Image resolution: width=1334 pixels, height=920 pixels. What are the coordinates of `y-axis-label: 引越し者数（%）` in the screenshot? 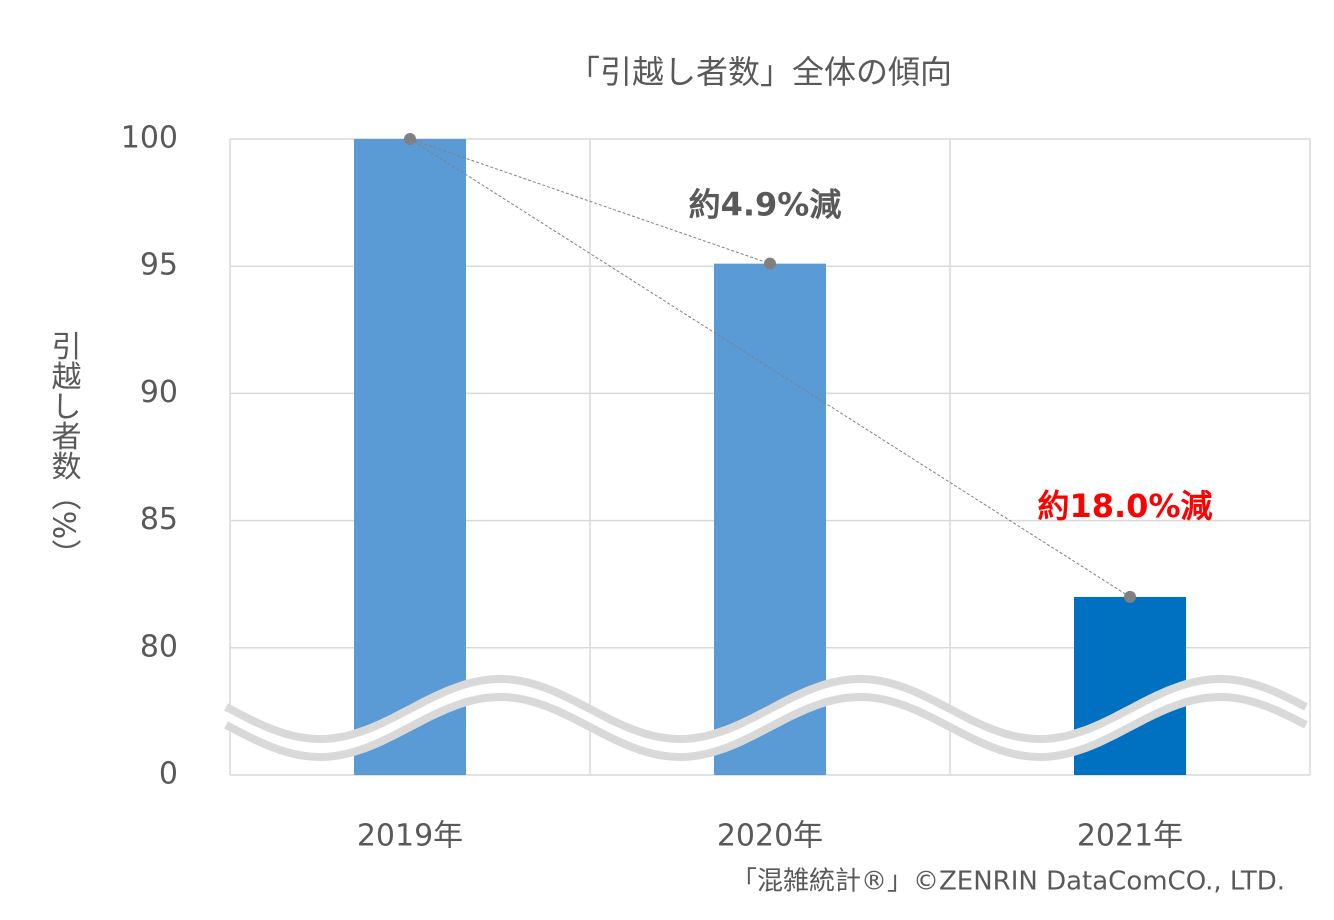 It's located at (64, 450).